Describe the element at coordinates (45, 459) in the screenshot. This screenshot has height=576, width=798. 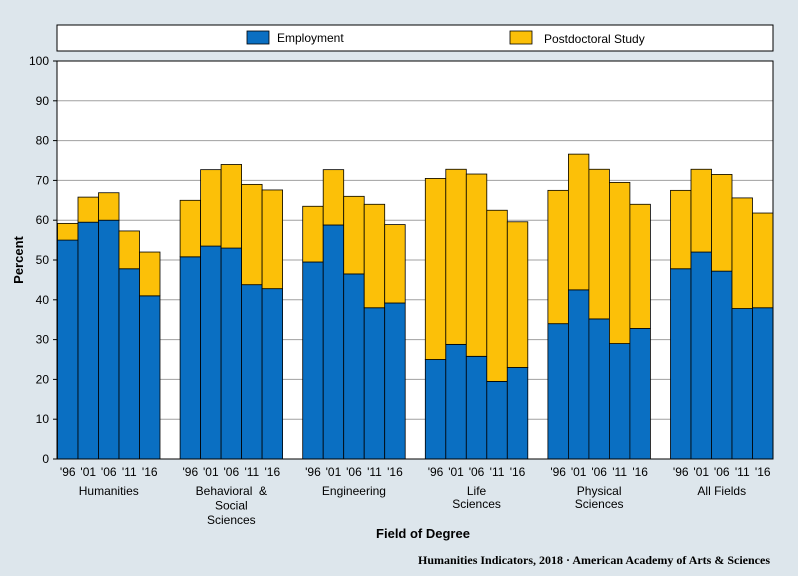
I see `y-tick-label: 0` at that location.